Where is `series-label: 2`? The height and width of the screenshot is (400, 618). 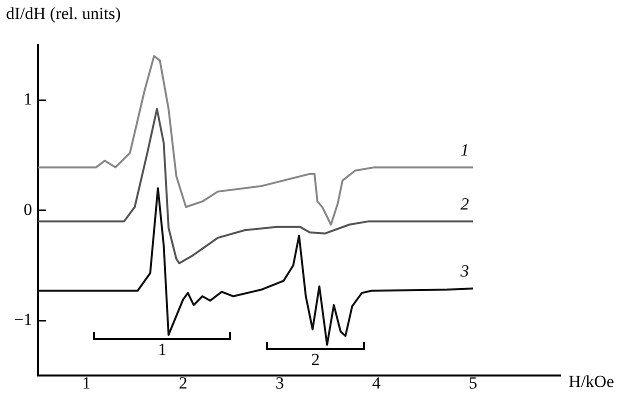
series-label: 2 is located at coordinates (465, 204).